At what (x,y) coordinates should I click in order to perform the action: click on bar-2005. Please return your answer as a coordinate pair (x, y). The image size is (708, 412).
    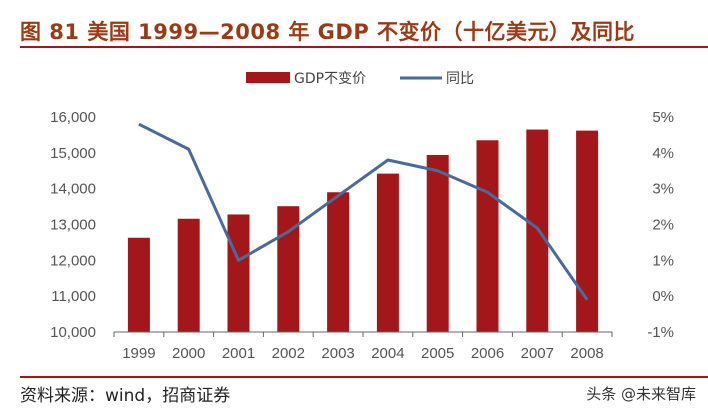
    Looking at the image, I should click on (437, 243).